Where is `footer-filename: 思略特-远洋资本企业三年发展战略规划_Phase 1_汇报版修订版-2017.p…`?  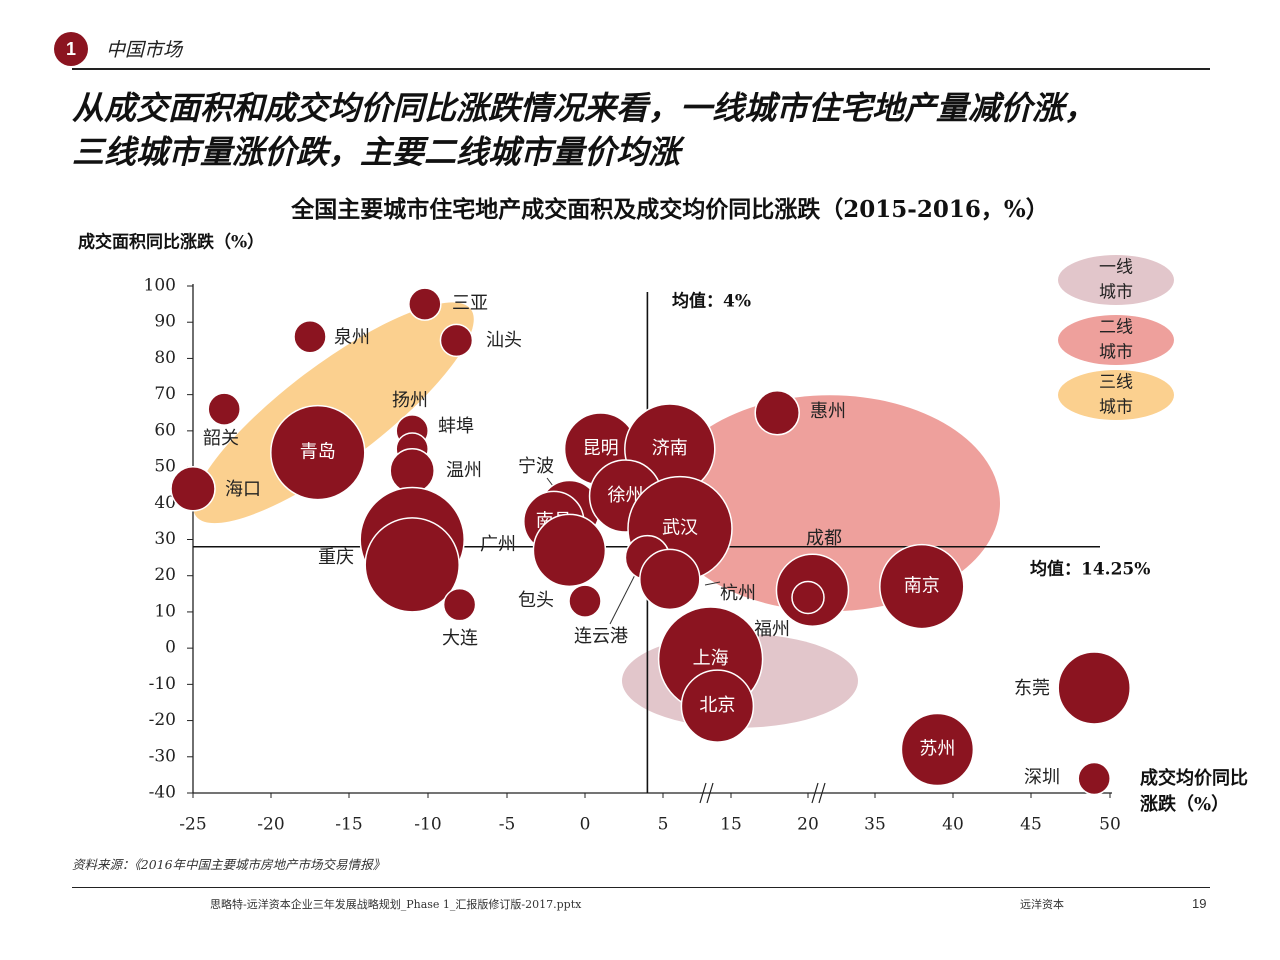 footer-filename: 思略特-远洋资本企业三年发展战略规划_Phase 1_汇报版修订版-2017.p… is located at coordinates (396, 904).